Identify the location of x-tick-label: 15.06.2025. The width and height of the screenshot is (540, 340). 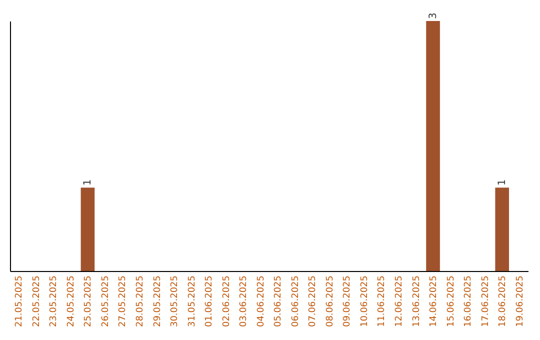
(451, 302).